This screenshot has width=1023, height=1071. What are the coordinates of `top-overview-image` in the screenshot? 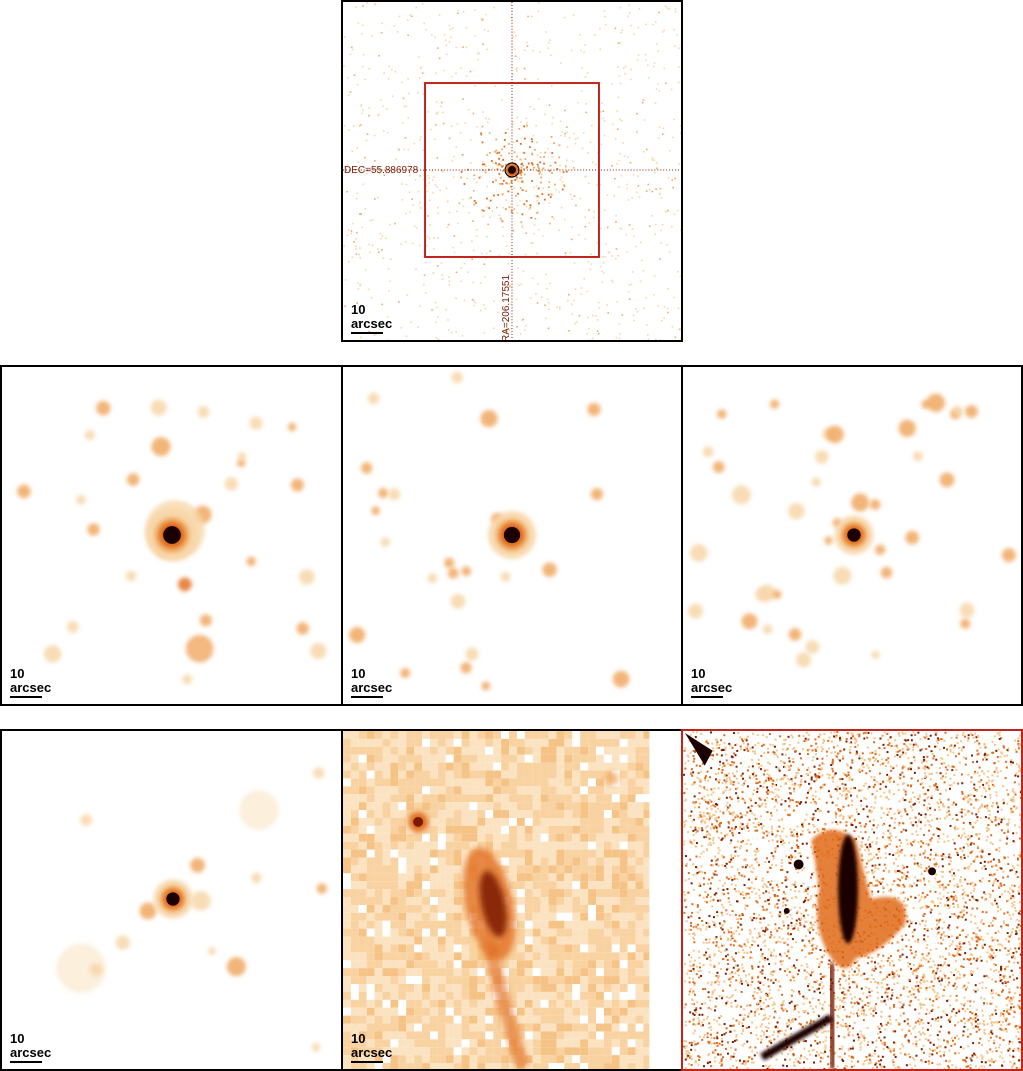 It's located at (512, 171).